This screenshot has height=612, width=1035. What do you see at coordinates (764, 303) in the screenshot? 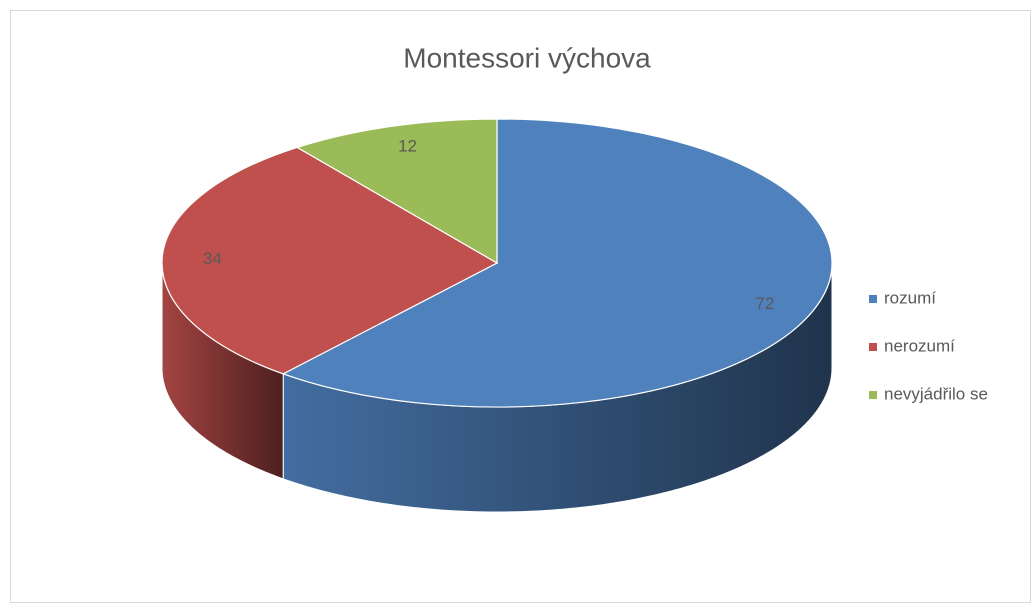
I see `data-label: 72` at bounding box center [764, 303].